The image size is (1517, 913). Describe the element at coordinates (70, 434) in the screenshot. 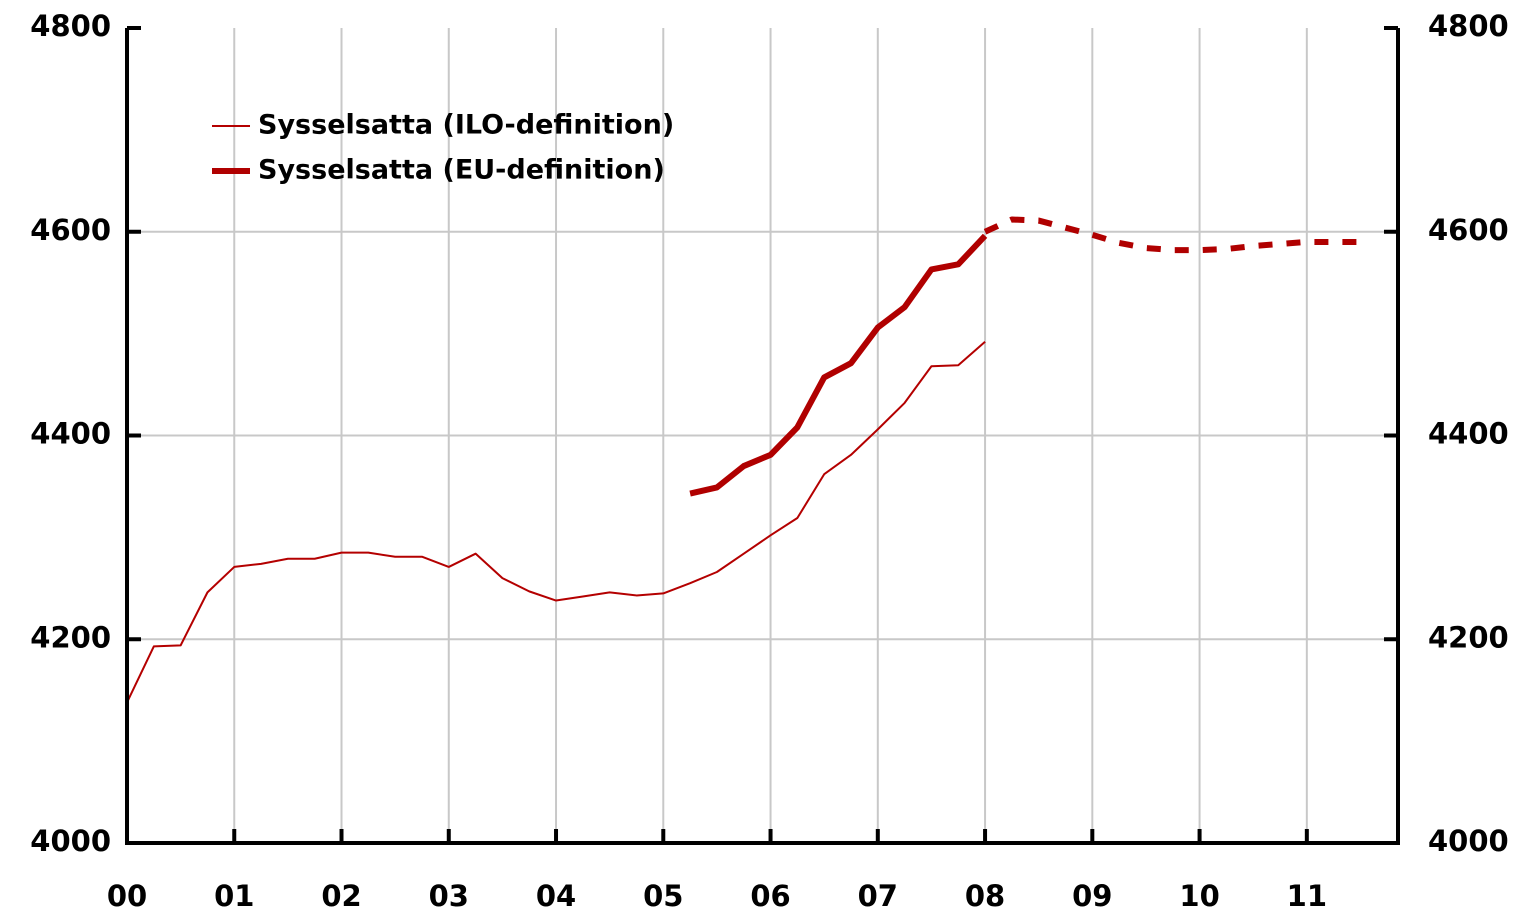

I see `y-tick-label: 4400` at that location.